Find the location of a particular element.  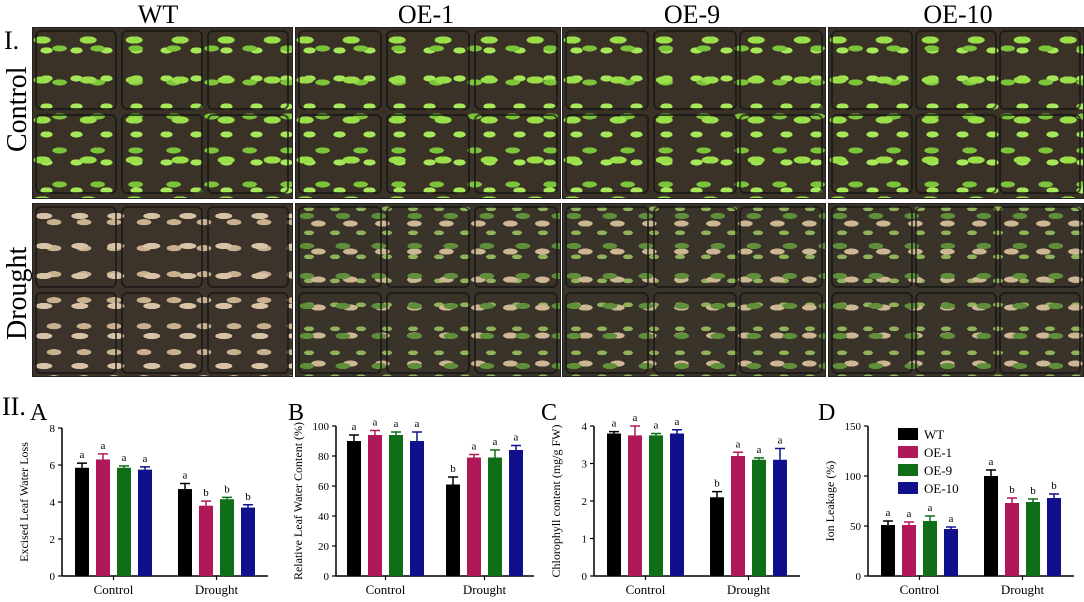

photo-oe9-control is located at coordinates (694, 113).